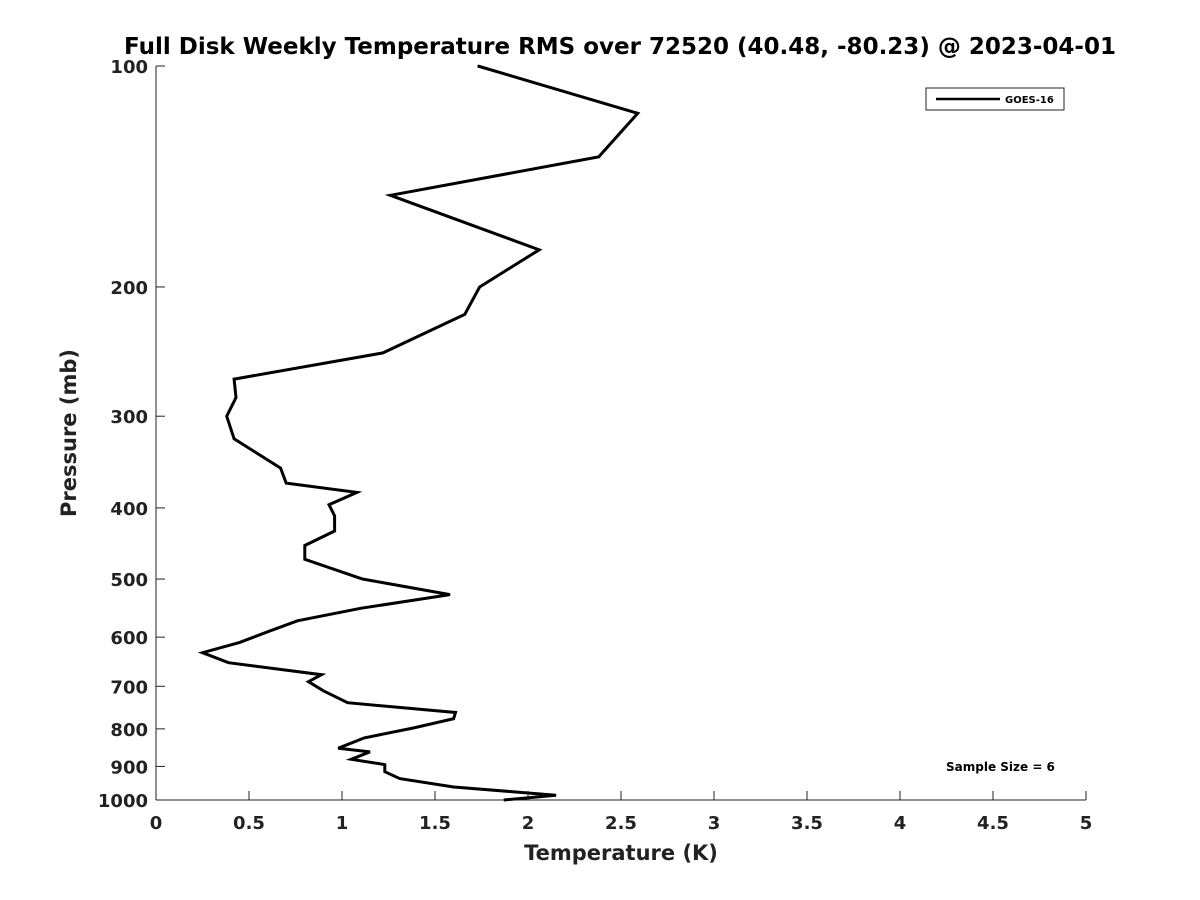 The height and width of the screenshot is (900, 1200). What do you see at coordinates (714, 823) in the screenshot?
I see `x-tick-label: 3` at bounding box center [714, 823].